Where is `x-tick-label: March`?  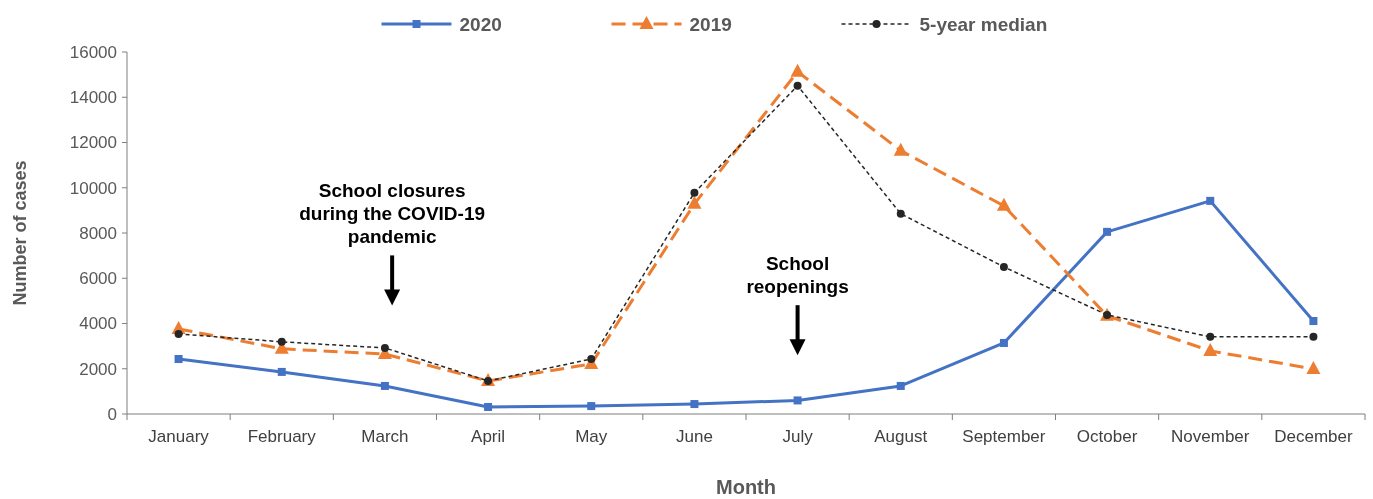
x-tick-label: March is located at coordinates (385, 436).